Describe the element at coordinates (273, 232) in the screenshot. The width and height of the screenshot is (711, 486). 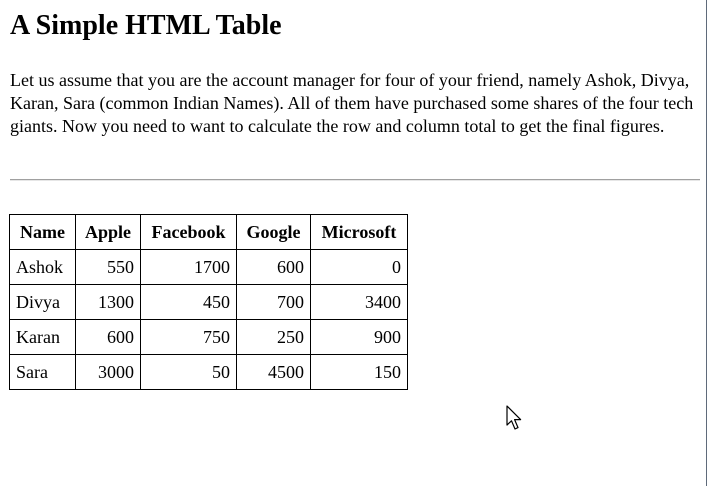
I see `header-google: Google` at that location.